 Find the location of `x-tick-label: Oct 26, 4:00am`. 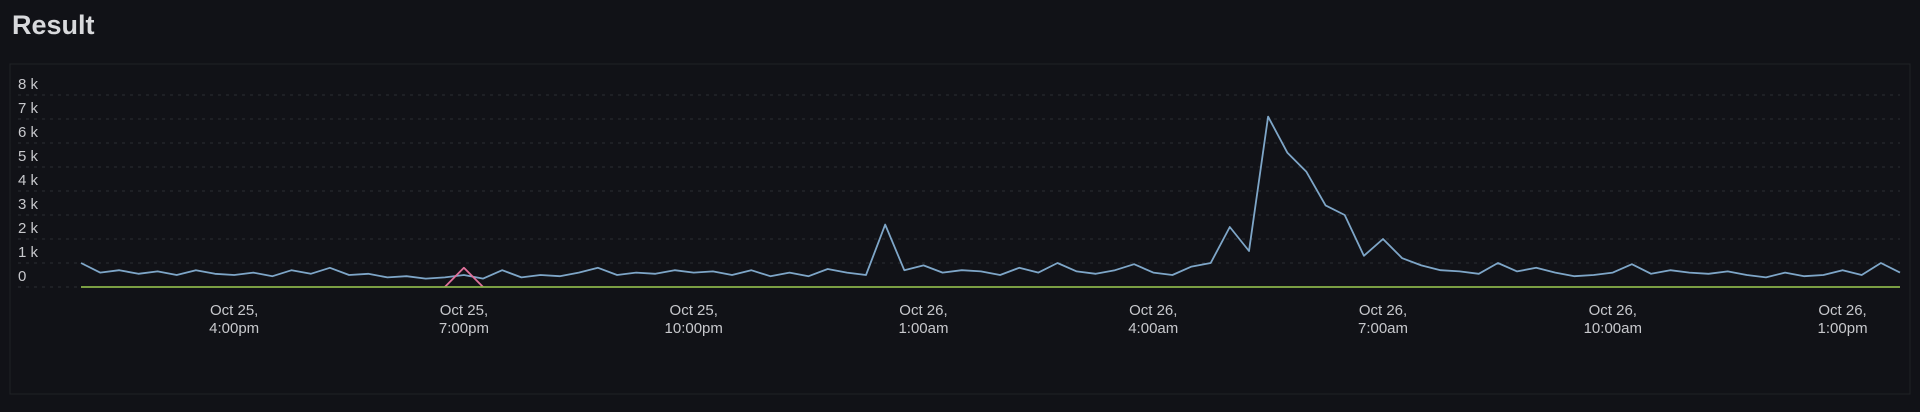

x-tick-label: Oct 26, 4:00am is located at coordinates (1153, 319).